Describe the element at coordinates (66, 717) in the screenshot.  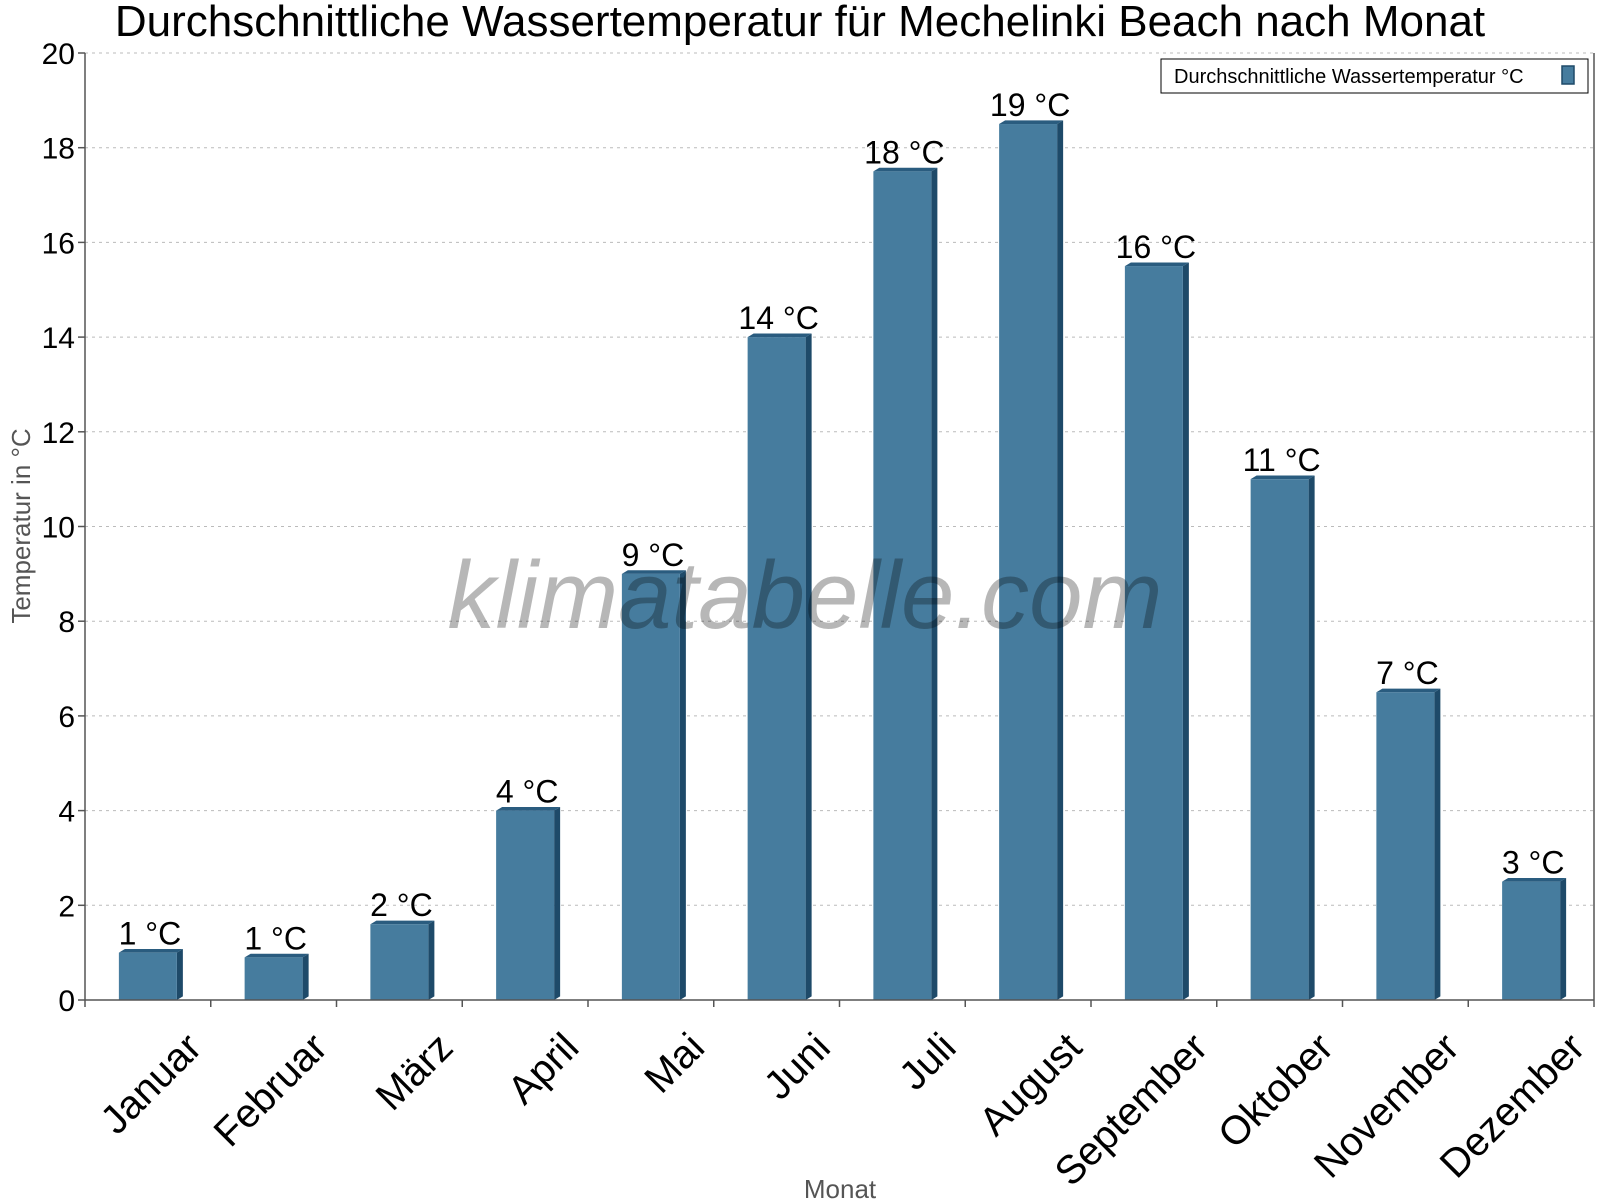
I see `y-tick-label: 6` at that location.